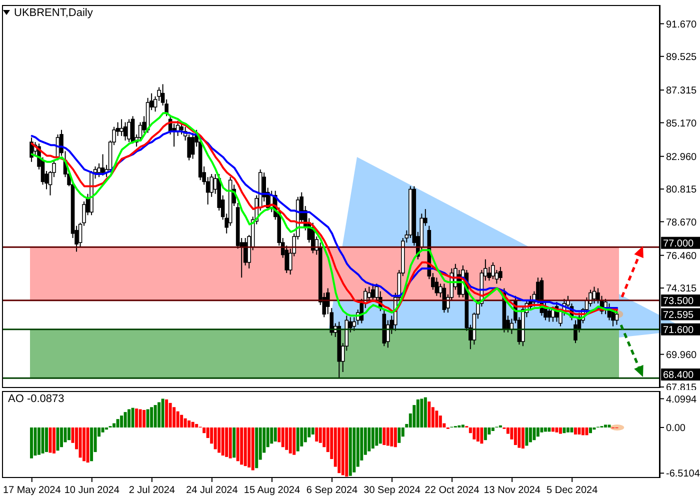 The image size is (700, 500). I want to click on y-tick-label: 4.0994, so click(682, 400).